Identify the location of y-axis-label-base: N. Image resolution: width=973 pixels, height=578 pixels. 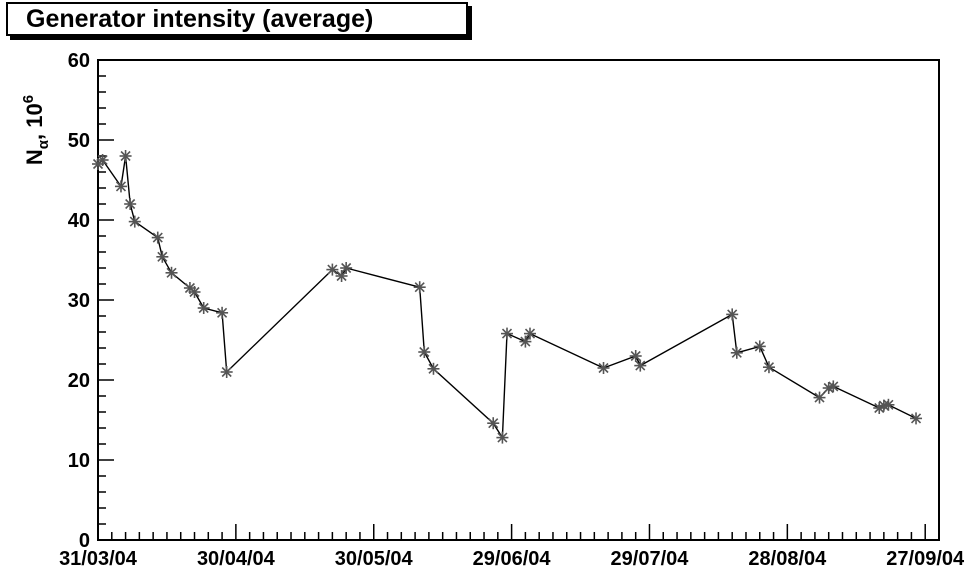
(34, 157).